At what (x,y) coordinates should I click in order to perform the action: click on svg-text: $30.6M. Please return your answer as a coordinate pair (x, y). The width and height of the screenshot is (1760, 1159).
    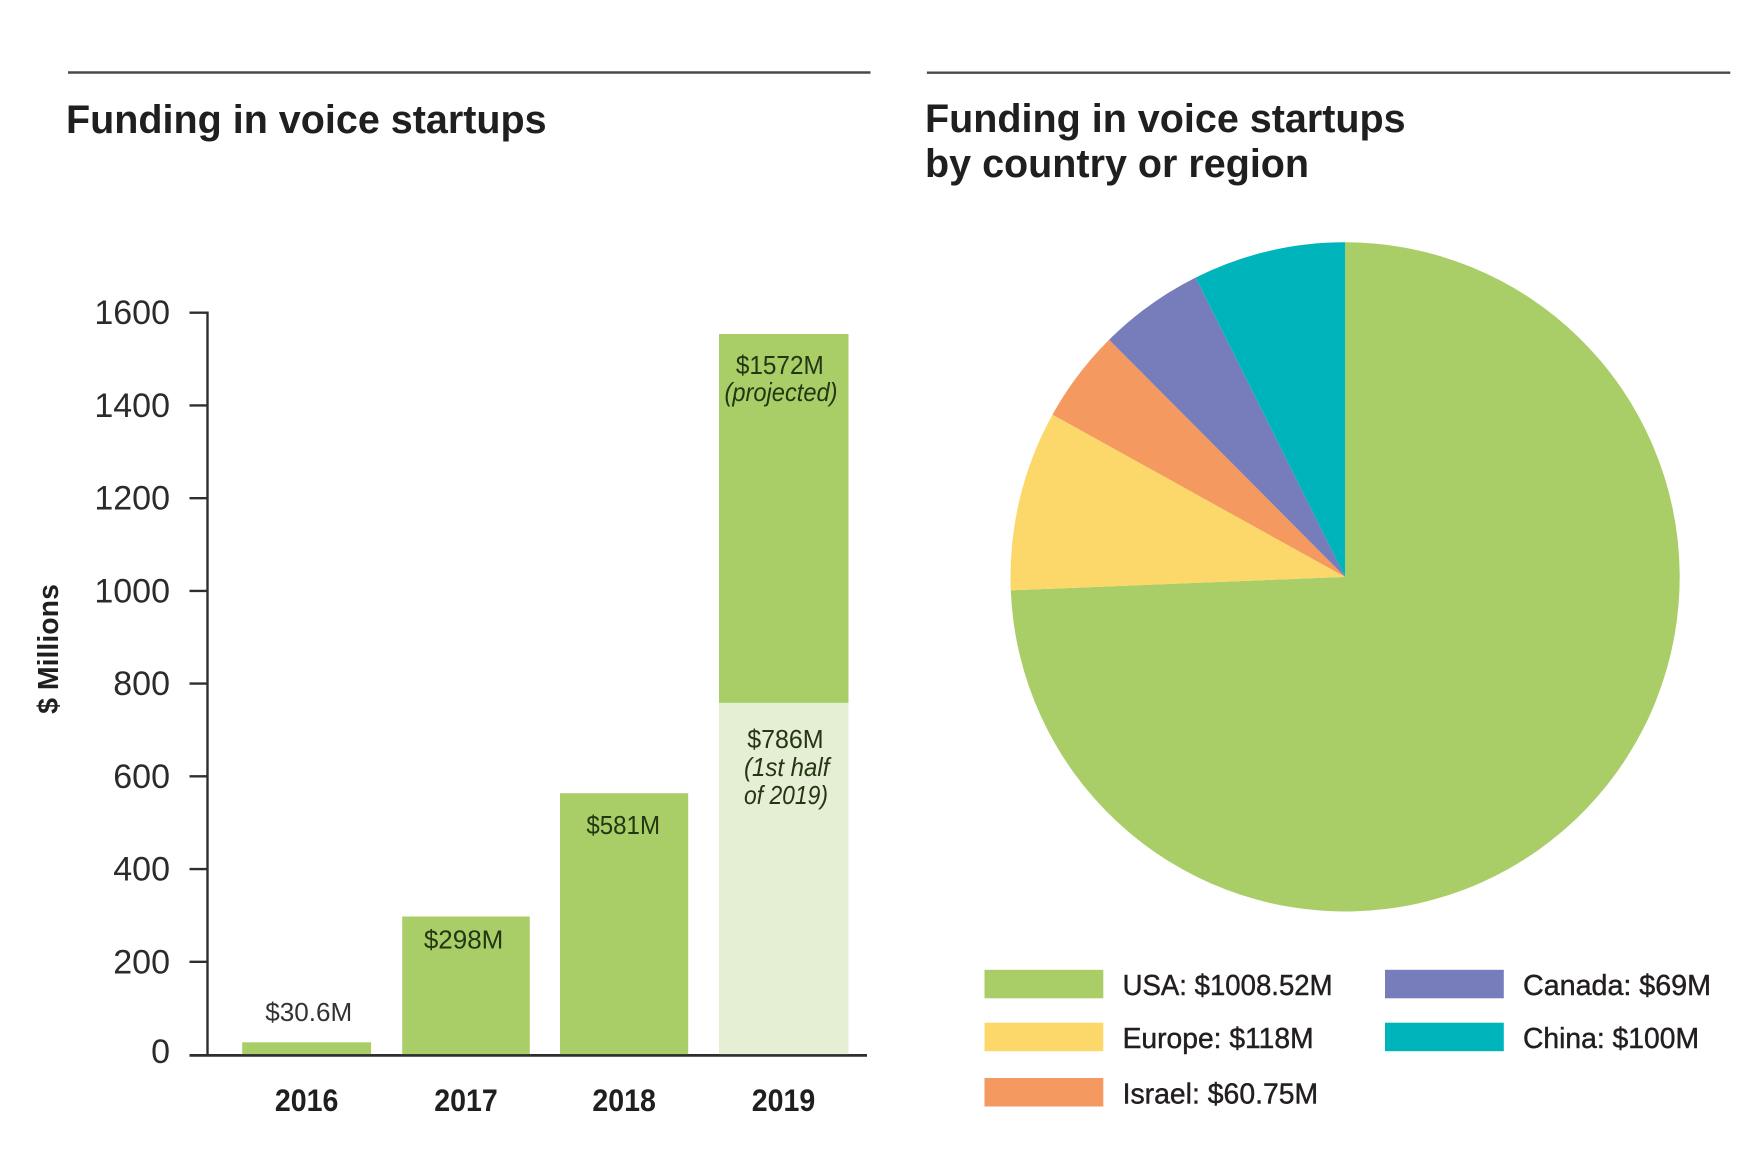
    Looking at the image, I should click on (308, 1012).